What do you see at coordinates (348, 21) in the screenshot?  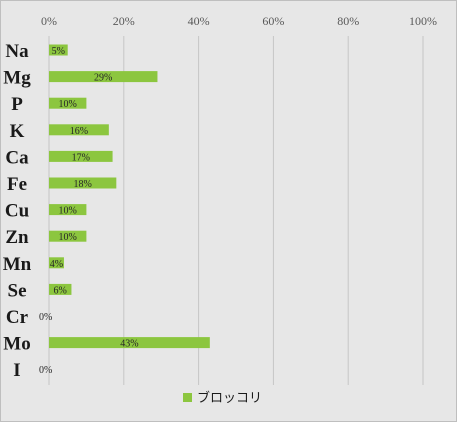 I see `x-tick-label: 80%` at bounding box center [348, 21].